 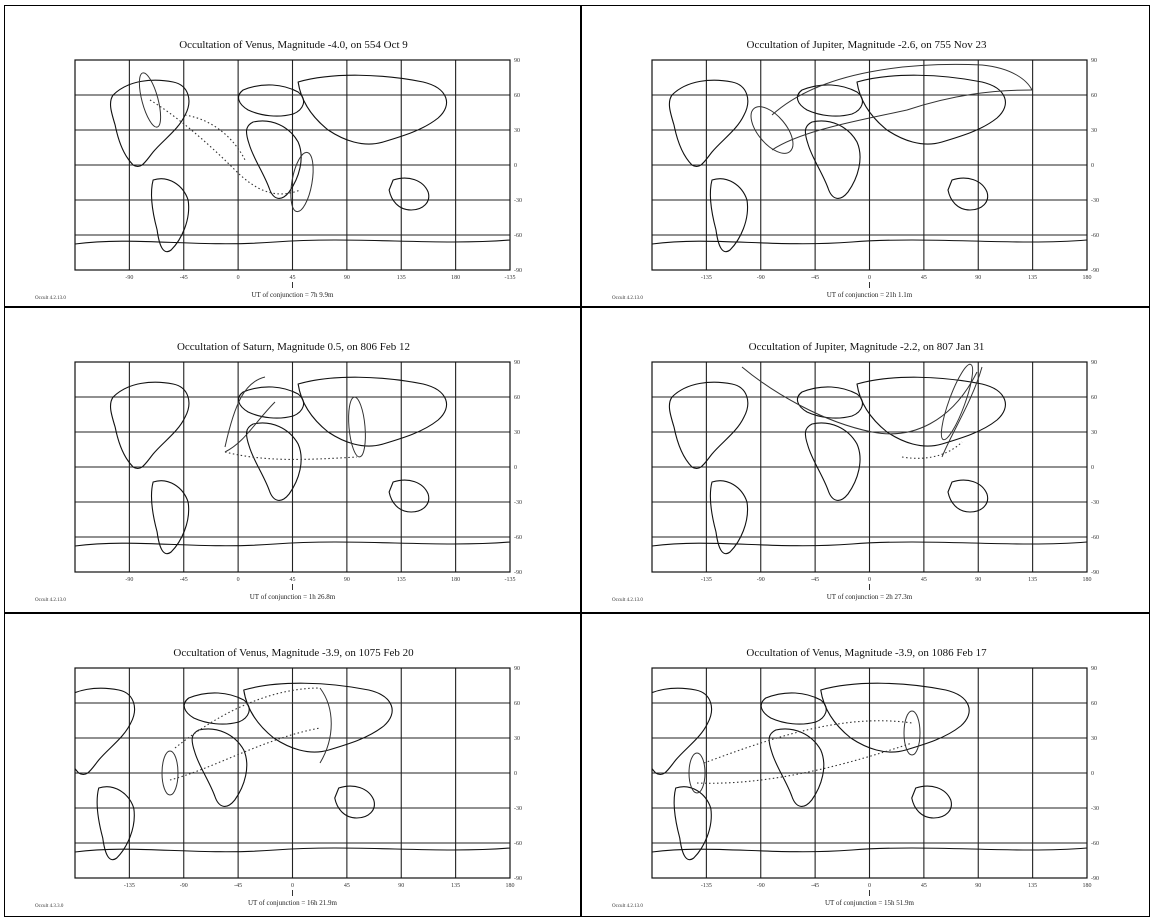 What do you see at coordinates (518, 844) in the screenshot?
I see `latitude-label: -60` at bounding box center [518, 844].